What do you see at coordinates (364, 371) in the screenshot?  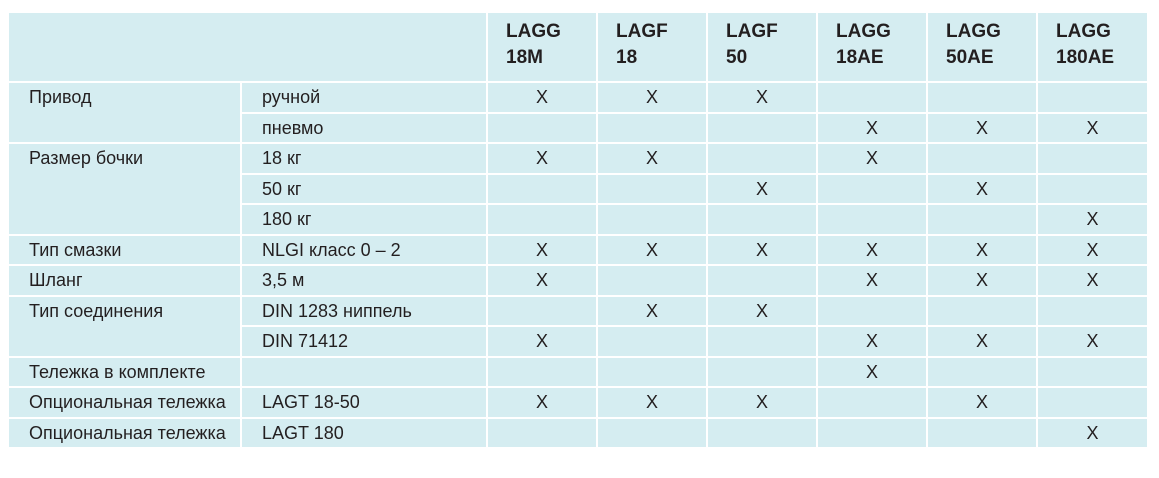 I see `option-label` at bounding box center [364, 371].